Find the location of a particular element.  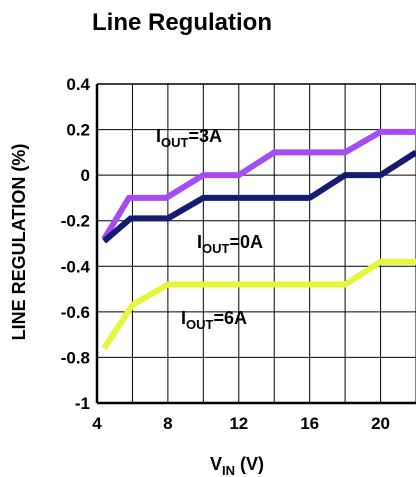

x-axis-label: VIN (V) is located at coordinates (237, 465).